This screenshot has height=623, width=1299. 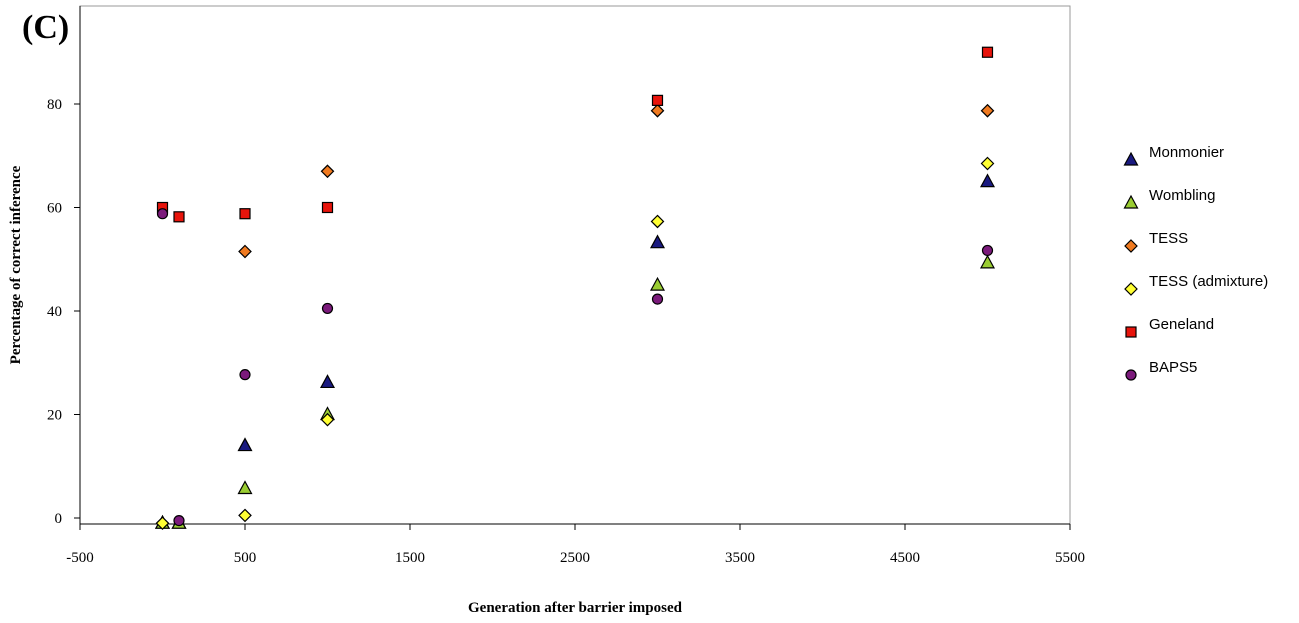 What do you see at coordinates (59, 519) in the screenshot?
I see `y-tick-label: 0` at bounding box center [59, 519].